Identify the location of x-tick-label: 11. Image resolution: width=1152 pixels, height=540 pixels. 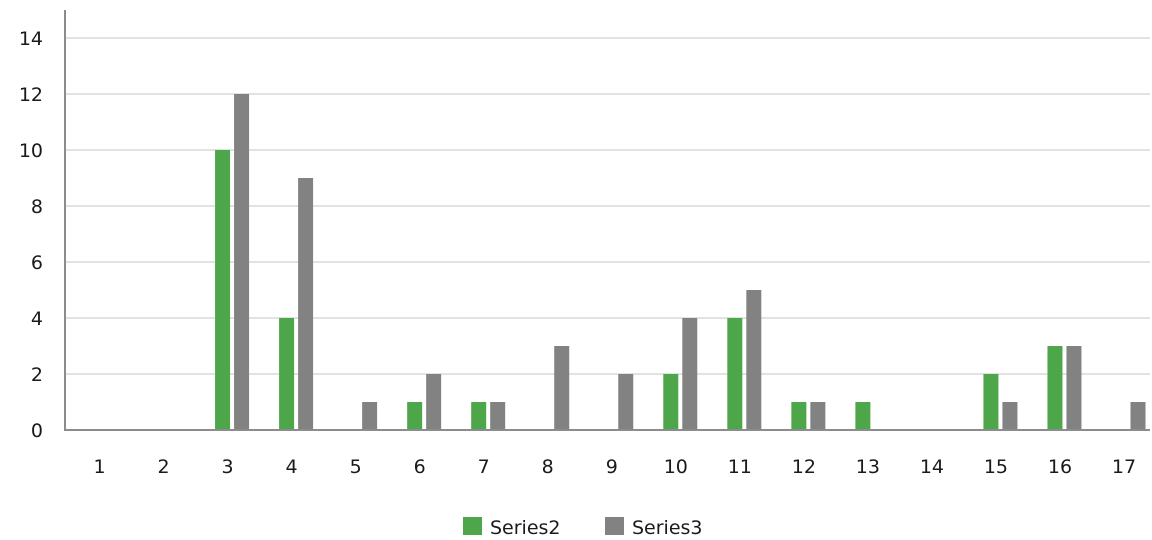
(740, 467).